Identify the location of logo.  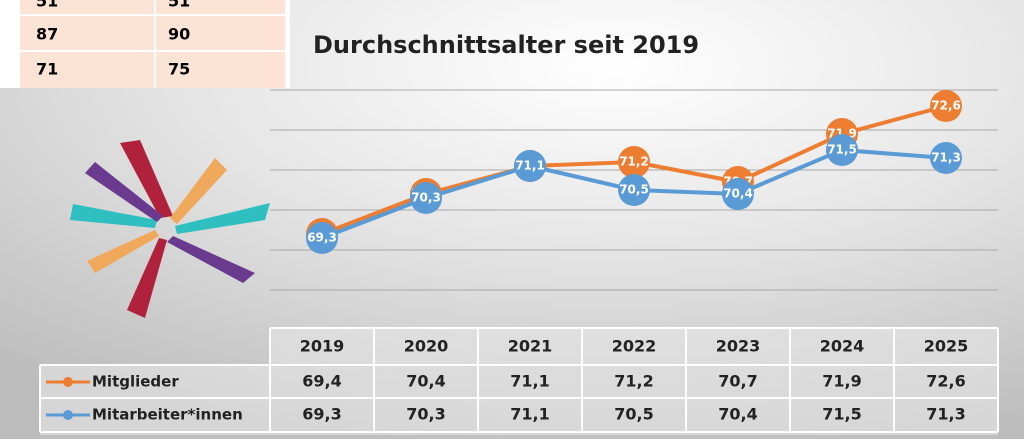
(170, 229).